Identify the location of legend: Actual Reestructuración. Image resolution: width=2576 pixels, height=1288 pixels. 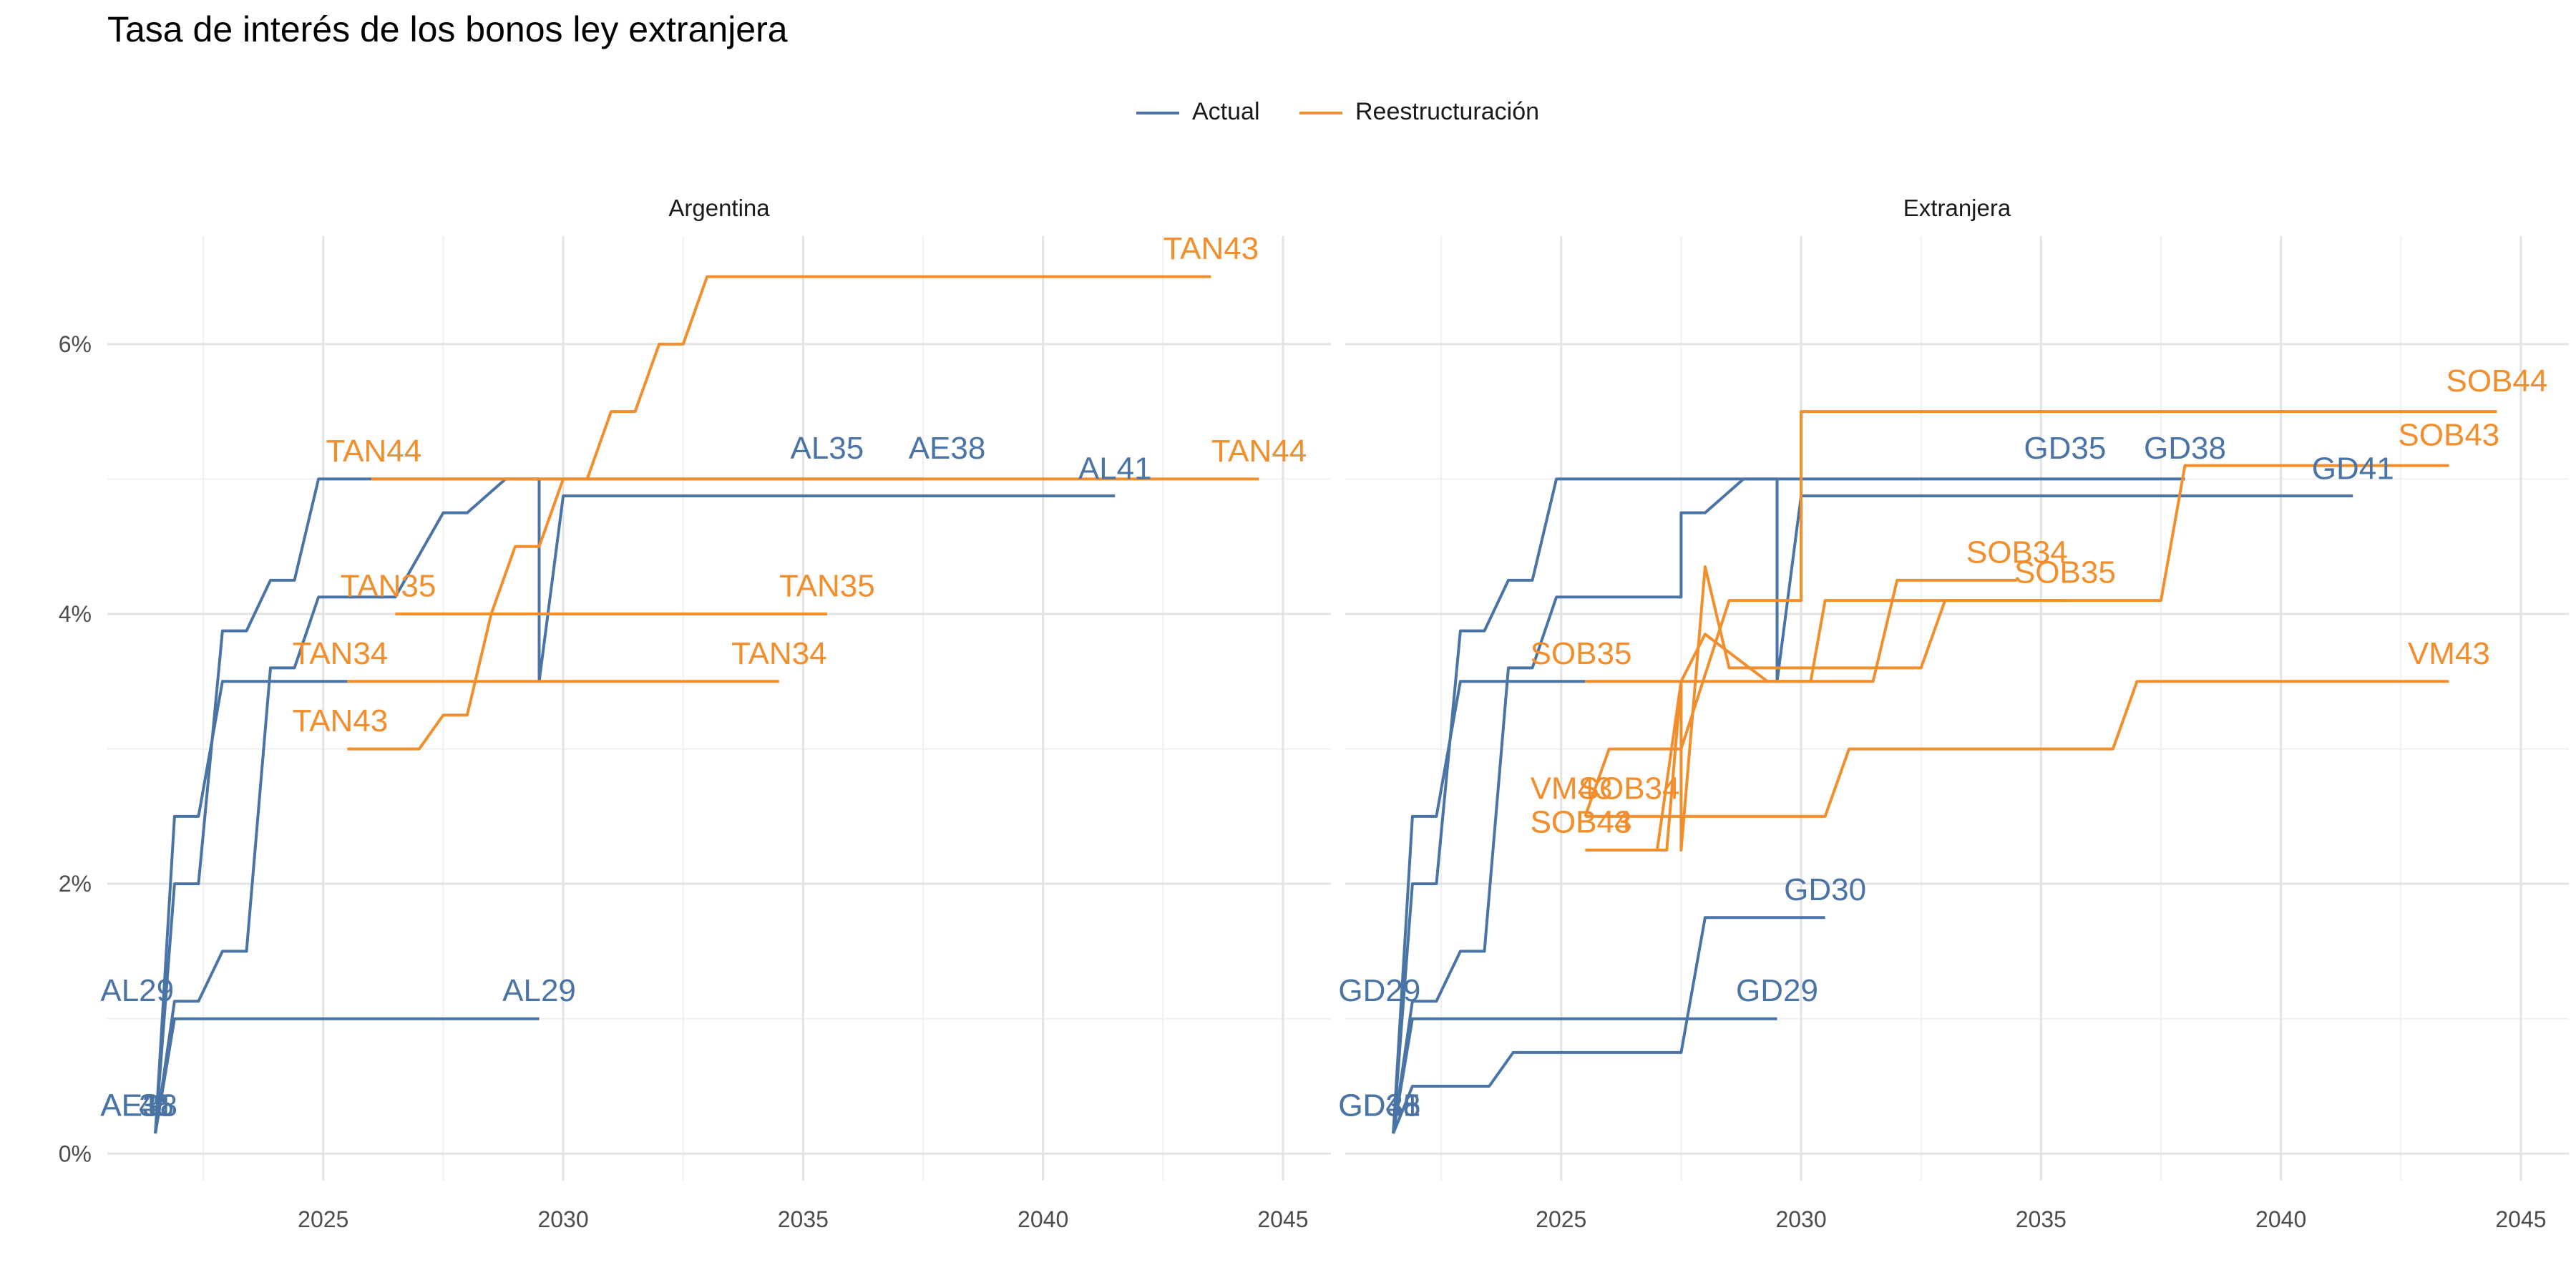
(1288, 113).